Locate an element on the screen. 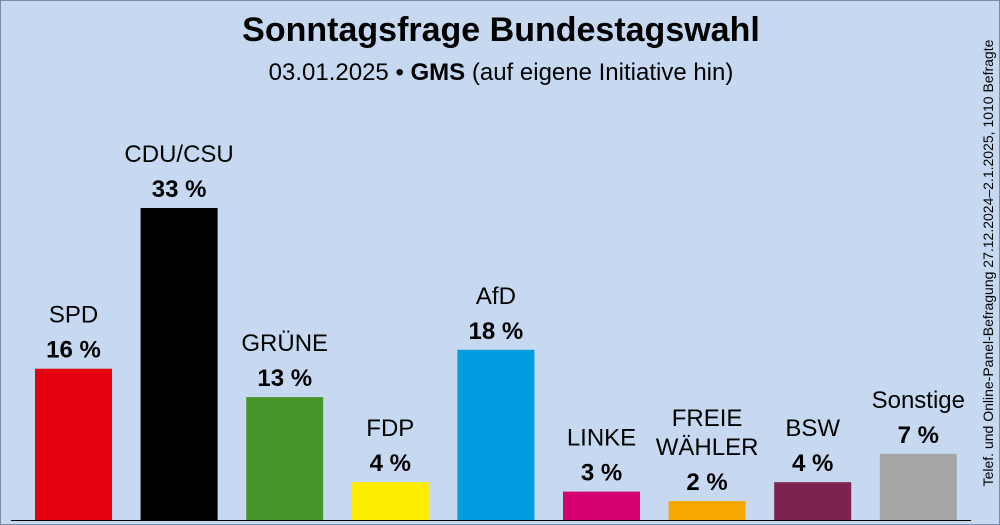 The height and width of the screenshot is (525, 1000). category-label-freie-w-hler: FREIE is located at coordinates (707, 418).